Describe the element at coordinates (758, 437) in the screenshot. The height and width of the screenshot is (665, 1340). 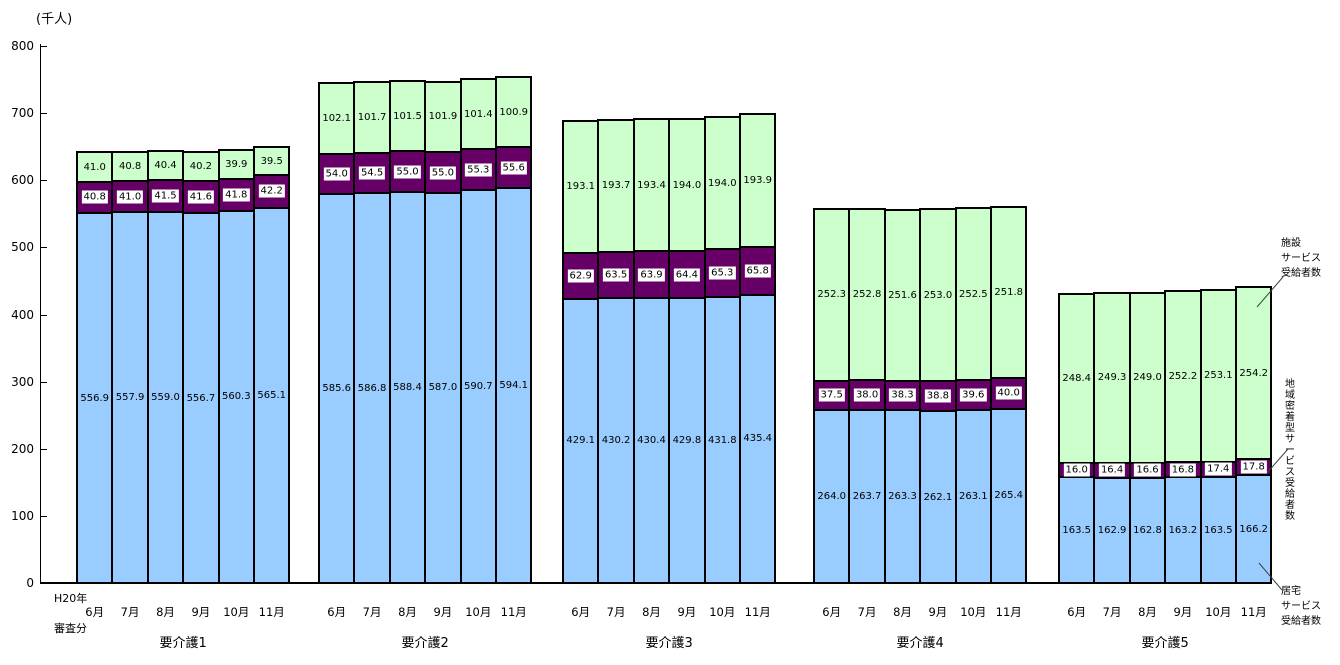
I see `bar-segment-home: 435.4` at that location.